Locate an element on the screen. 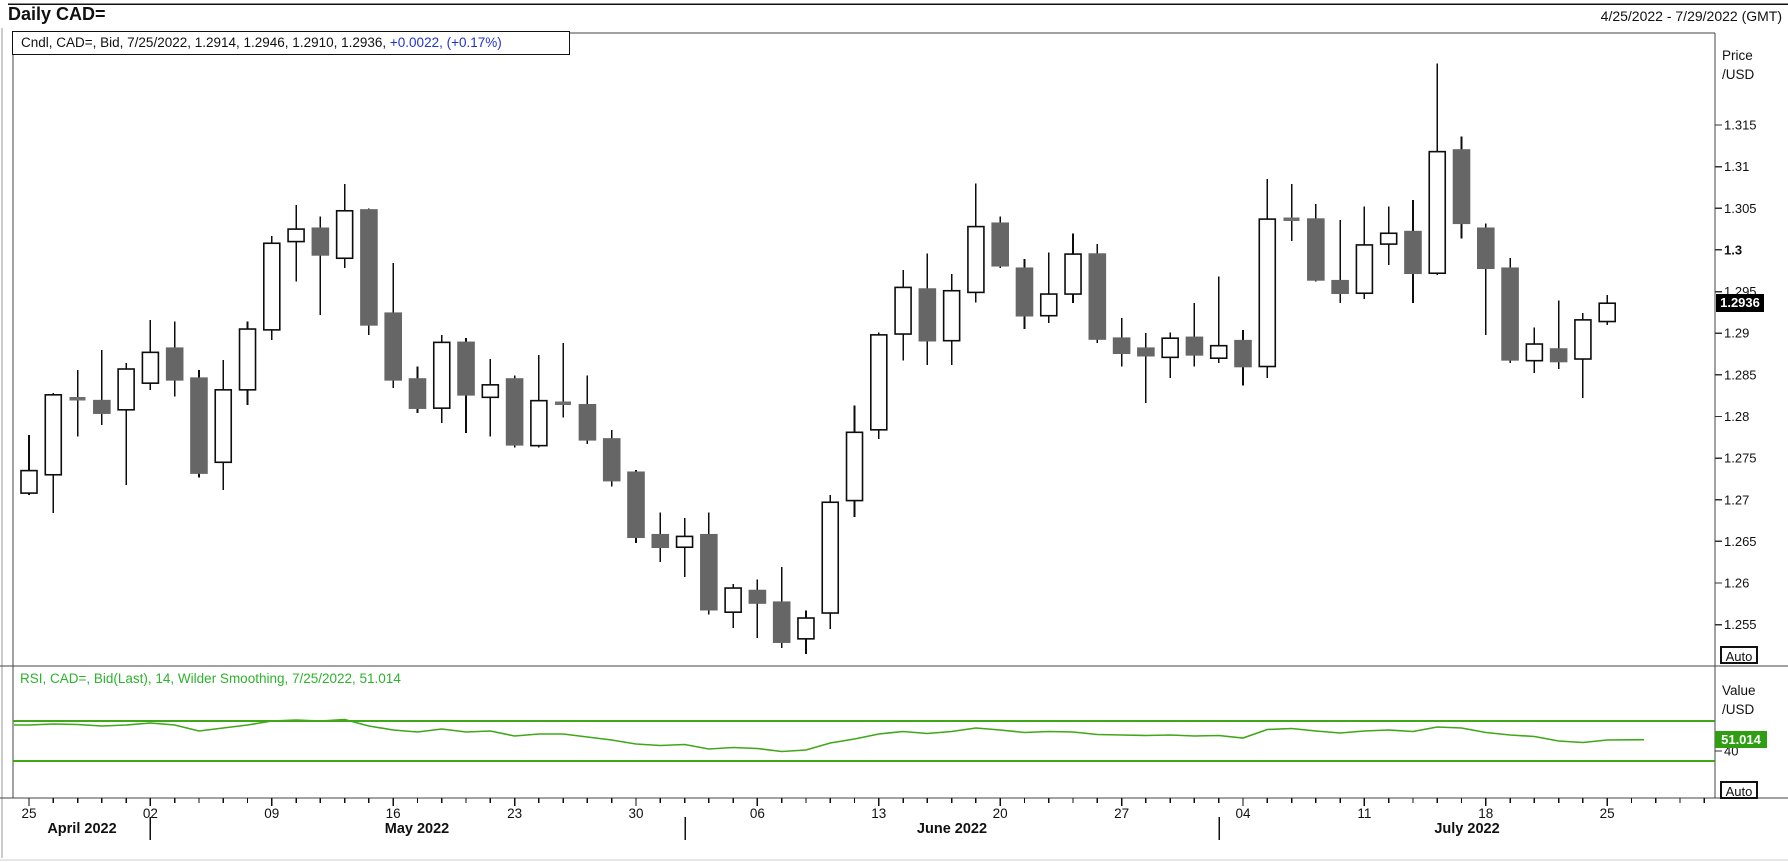  rsi-axis-unit-1: Value is located at coordinates (1739, 690).